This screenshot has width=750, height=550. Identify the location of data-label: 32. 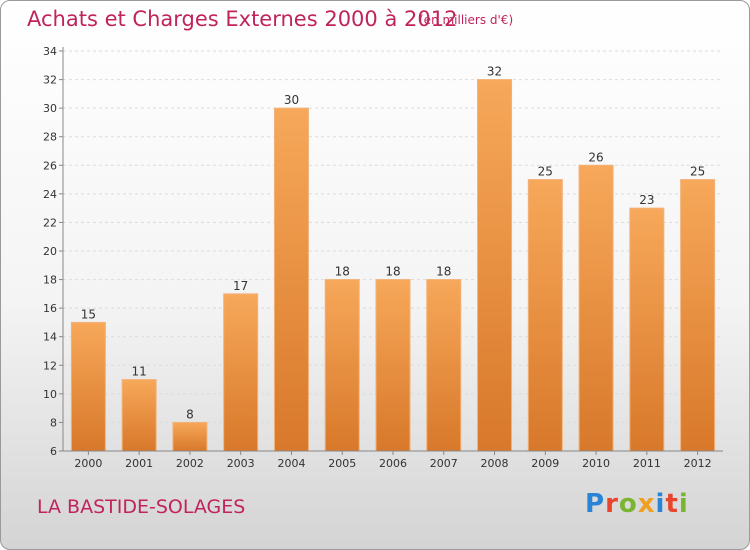
(494, 72).